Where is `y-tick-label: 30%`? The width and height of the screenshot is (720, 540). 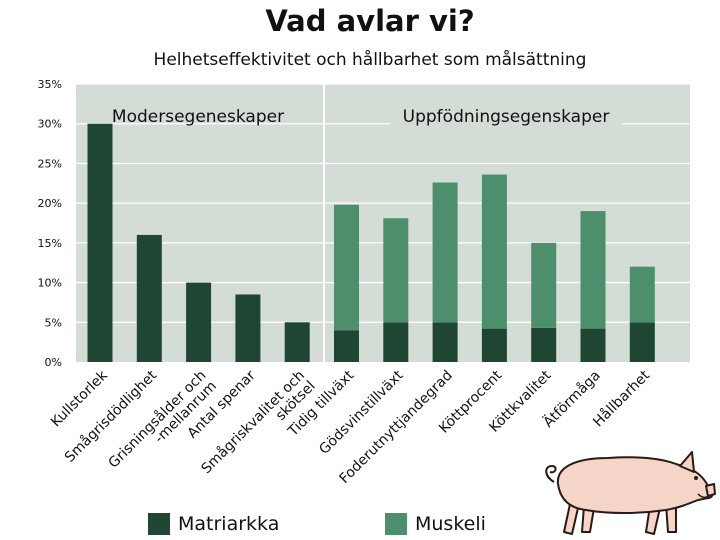
y-tick-label: 30% is located at coordinates (50, 124).